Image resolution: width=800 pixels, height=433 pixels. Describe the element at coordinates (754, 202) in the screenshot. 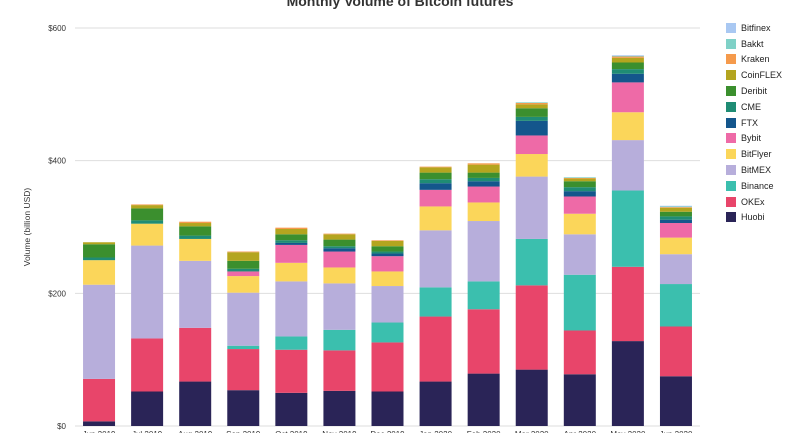

I see `legend-item-okex: OKEx` at that location.